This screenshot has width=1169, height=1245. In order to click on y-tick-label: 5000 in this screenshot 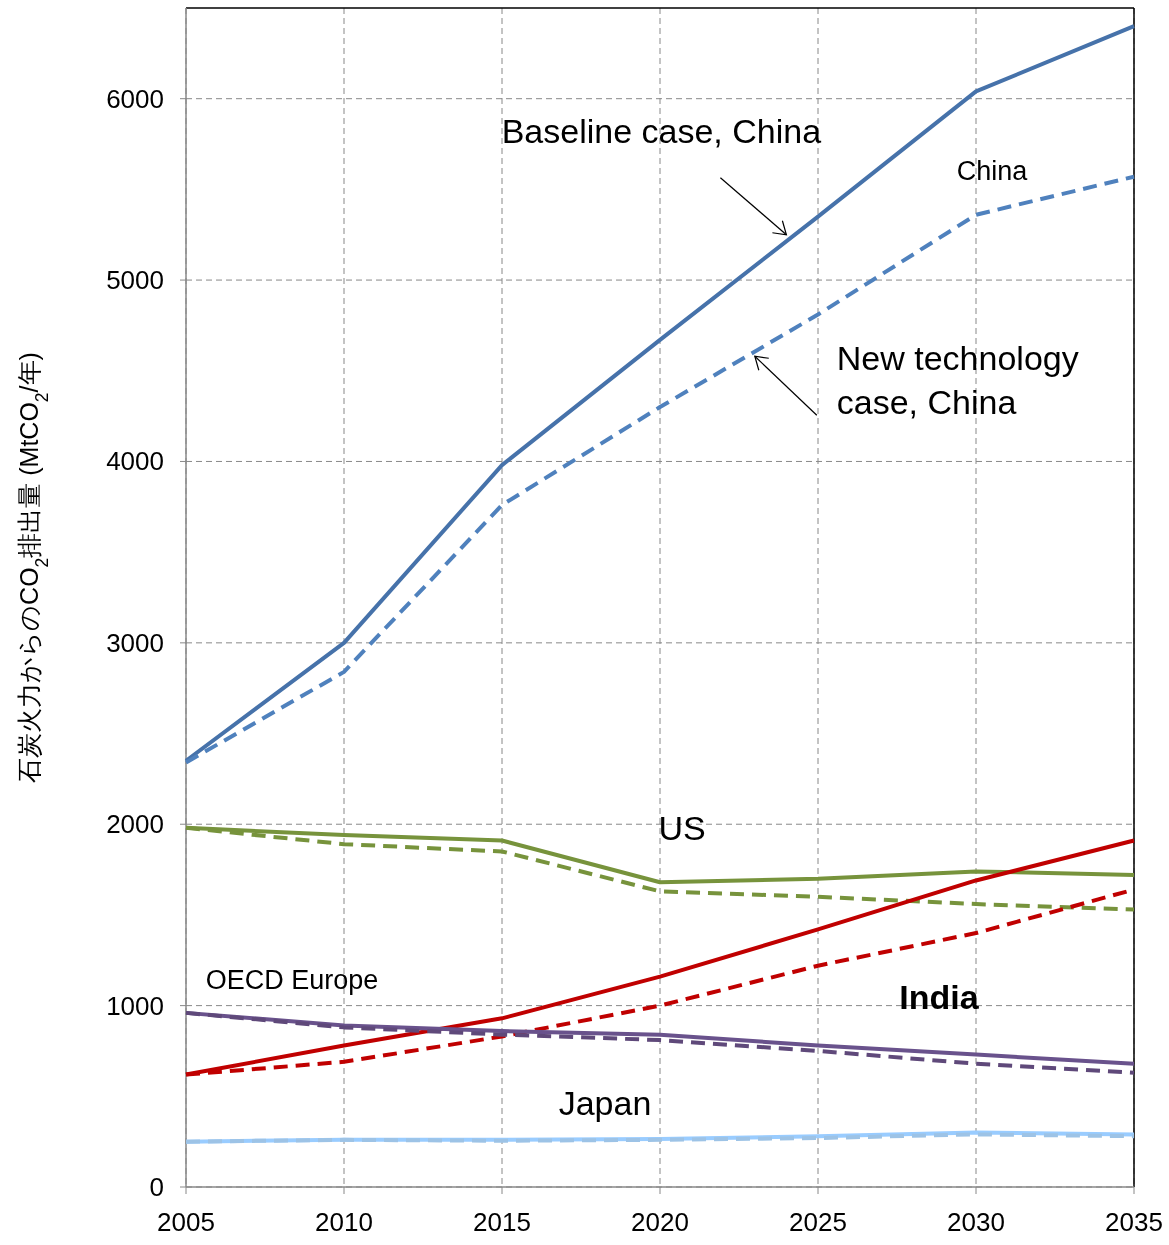, I will do `click(135, 280)`.